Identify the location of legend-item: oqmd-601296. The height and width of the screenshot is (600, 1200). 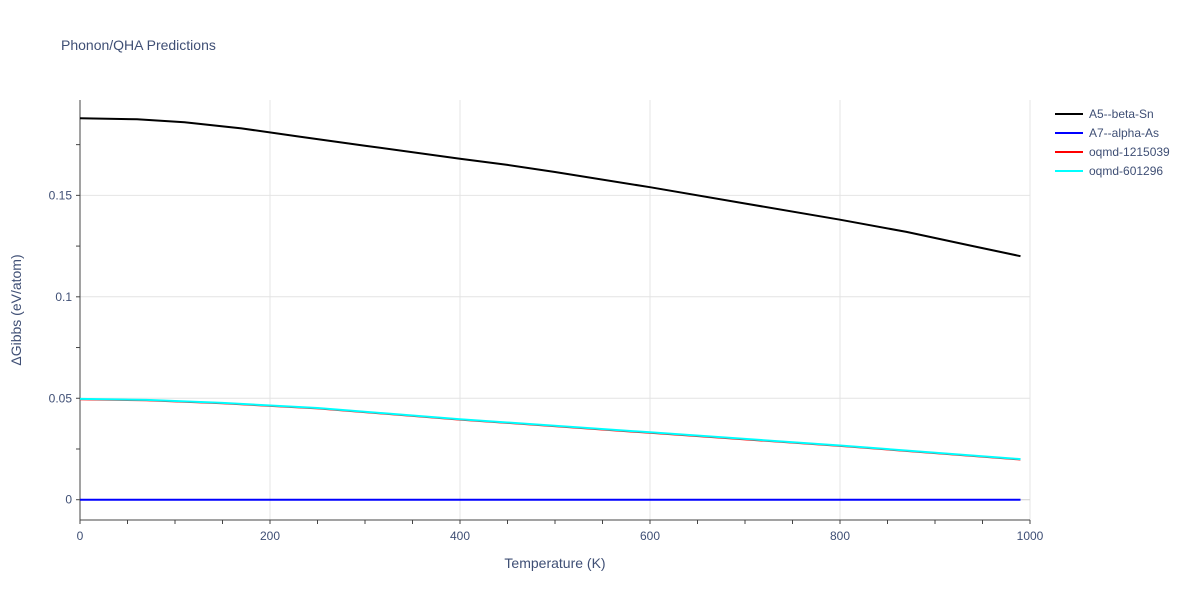
(1109, 171).